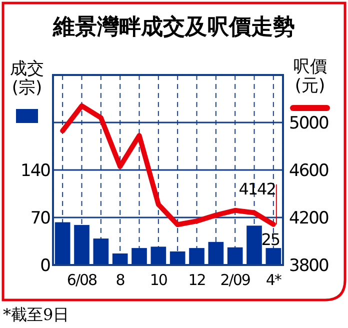 The image size is (348, 328). What do you see at coordinates (35, 171) in the screenshot?
I see `y-tick-label: 140` at bounding box center [35, 171].